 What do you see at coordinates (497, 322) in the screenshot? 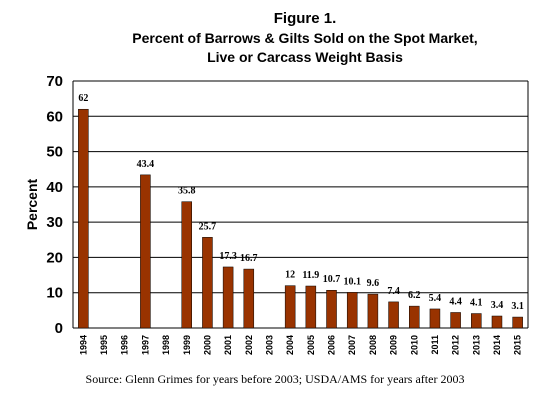
I see `bar-2014` at bounding box center [497, 322].